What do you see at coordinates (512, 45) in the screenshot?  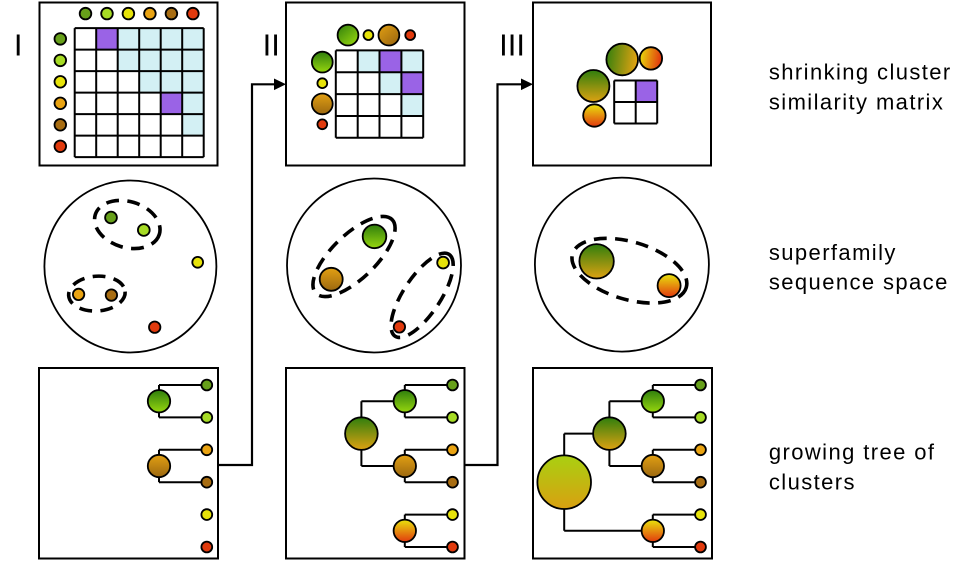 I see `svg-text: III` at bounding box center [512, 45].